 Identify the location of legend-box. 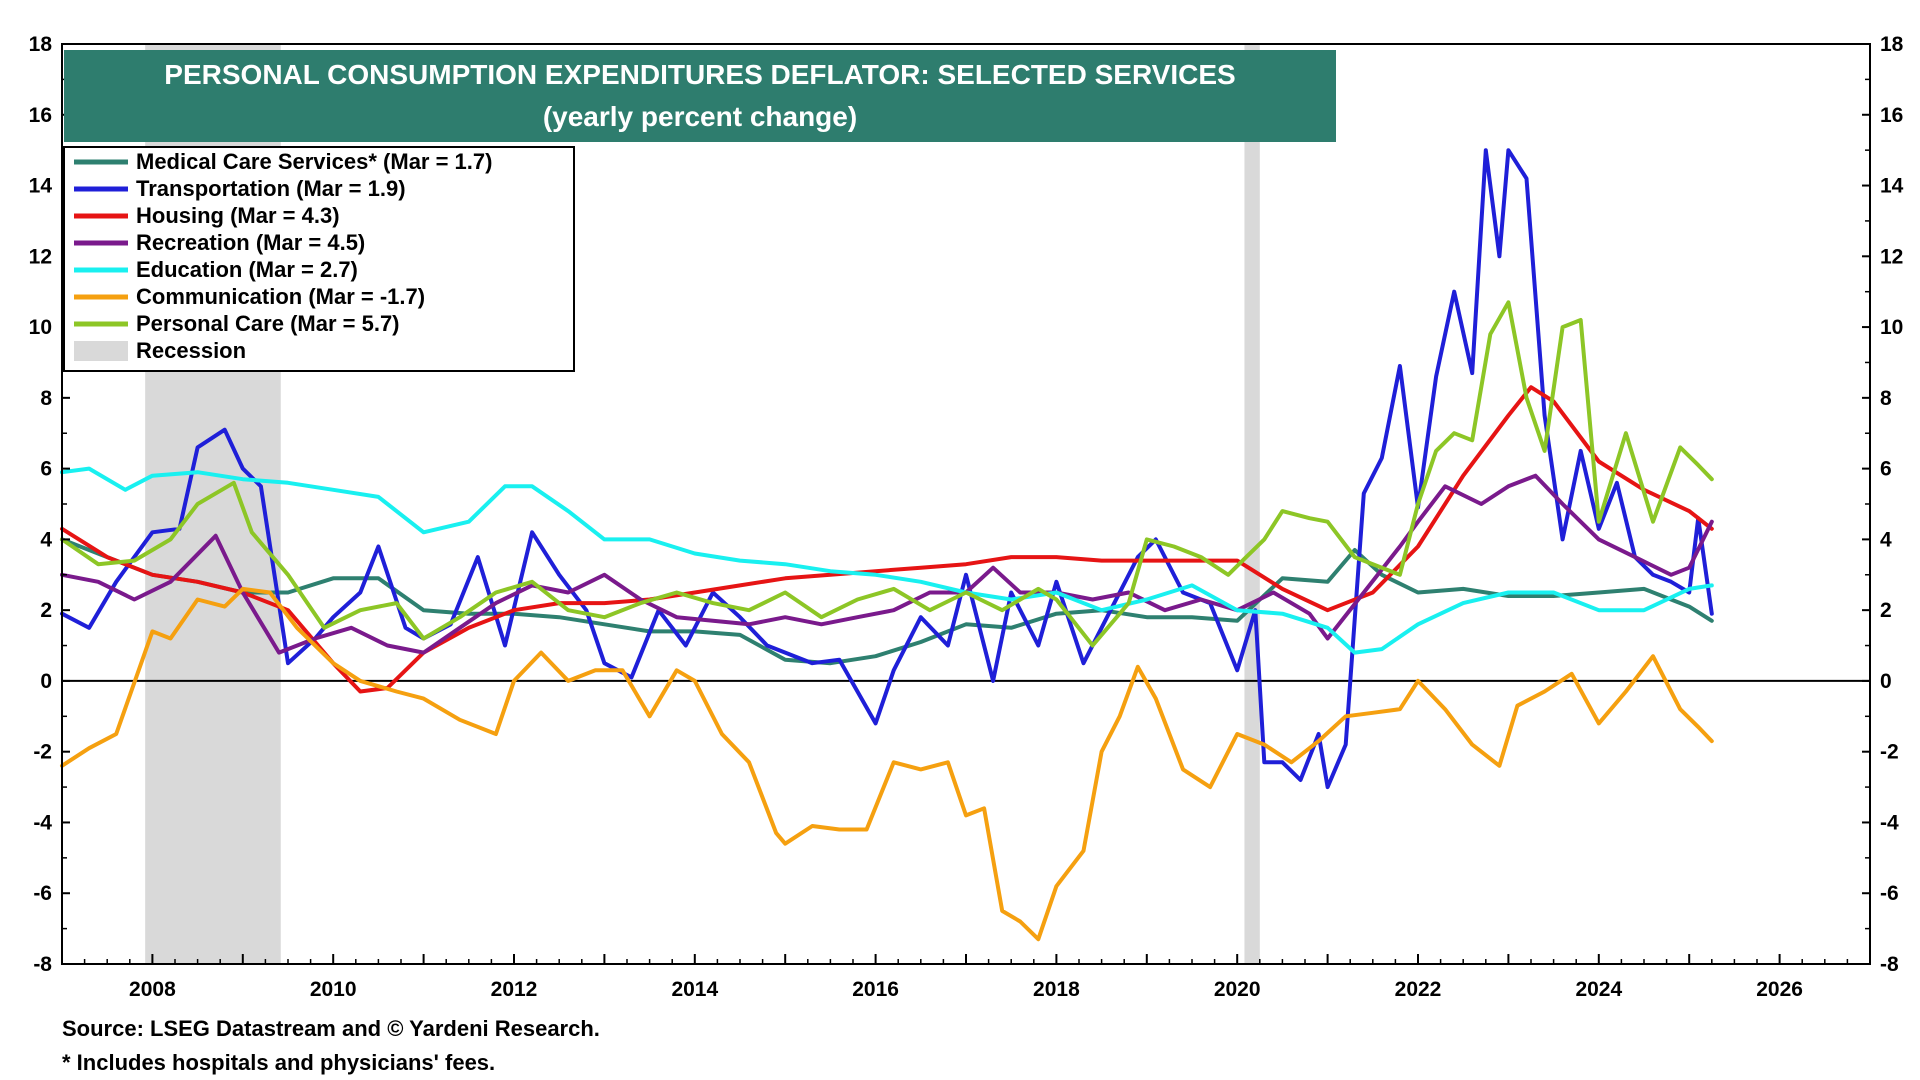
(319, 259).